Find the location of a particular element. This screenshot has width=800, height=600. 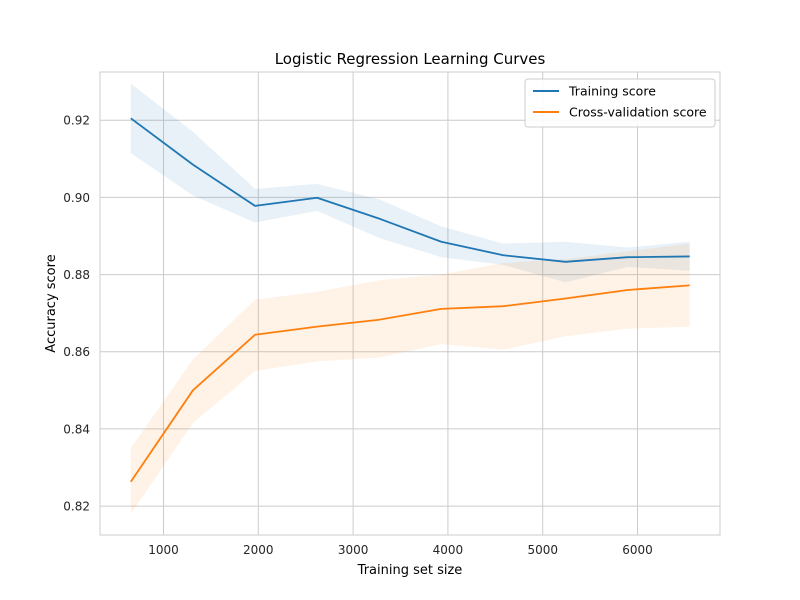

x-tick-label: 3000 is located at coordinates (353, 550).